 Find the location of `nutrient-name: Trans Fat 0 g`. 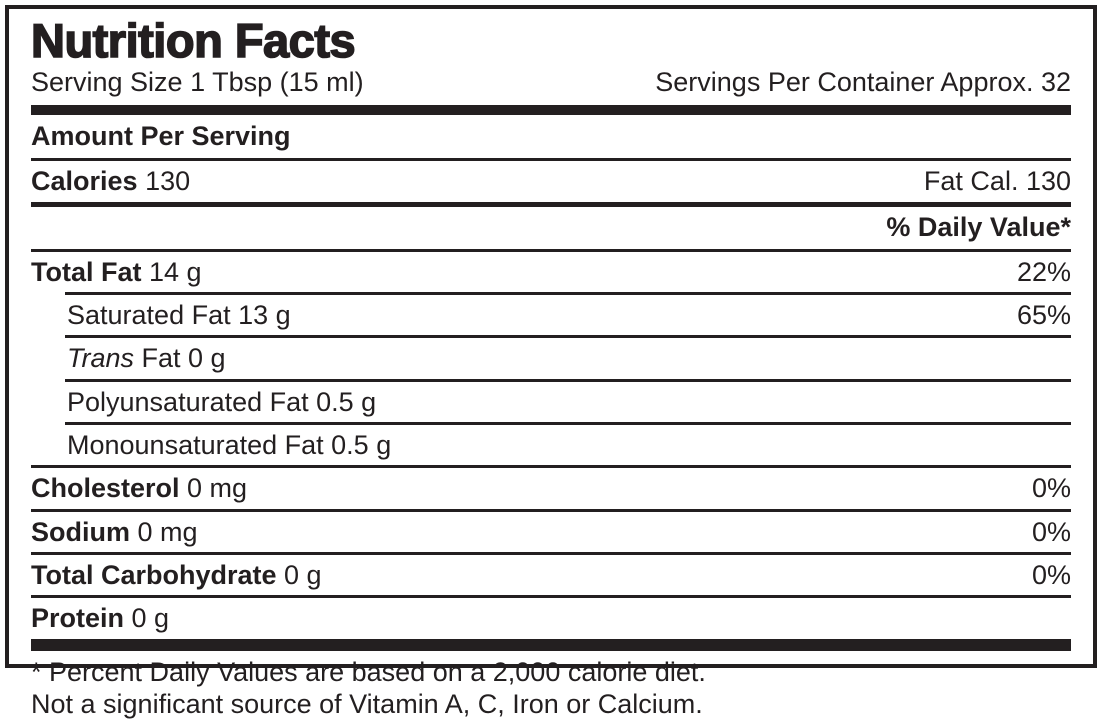

nutrient-name: Trans Fat 0 g is located at coordinates (146, 358).